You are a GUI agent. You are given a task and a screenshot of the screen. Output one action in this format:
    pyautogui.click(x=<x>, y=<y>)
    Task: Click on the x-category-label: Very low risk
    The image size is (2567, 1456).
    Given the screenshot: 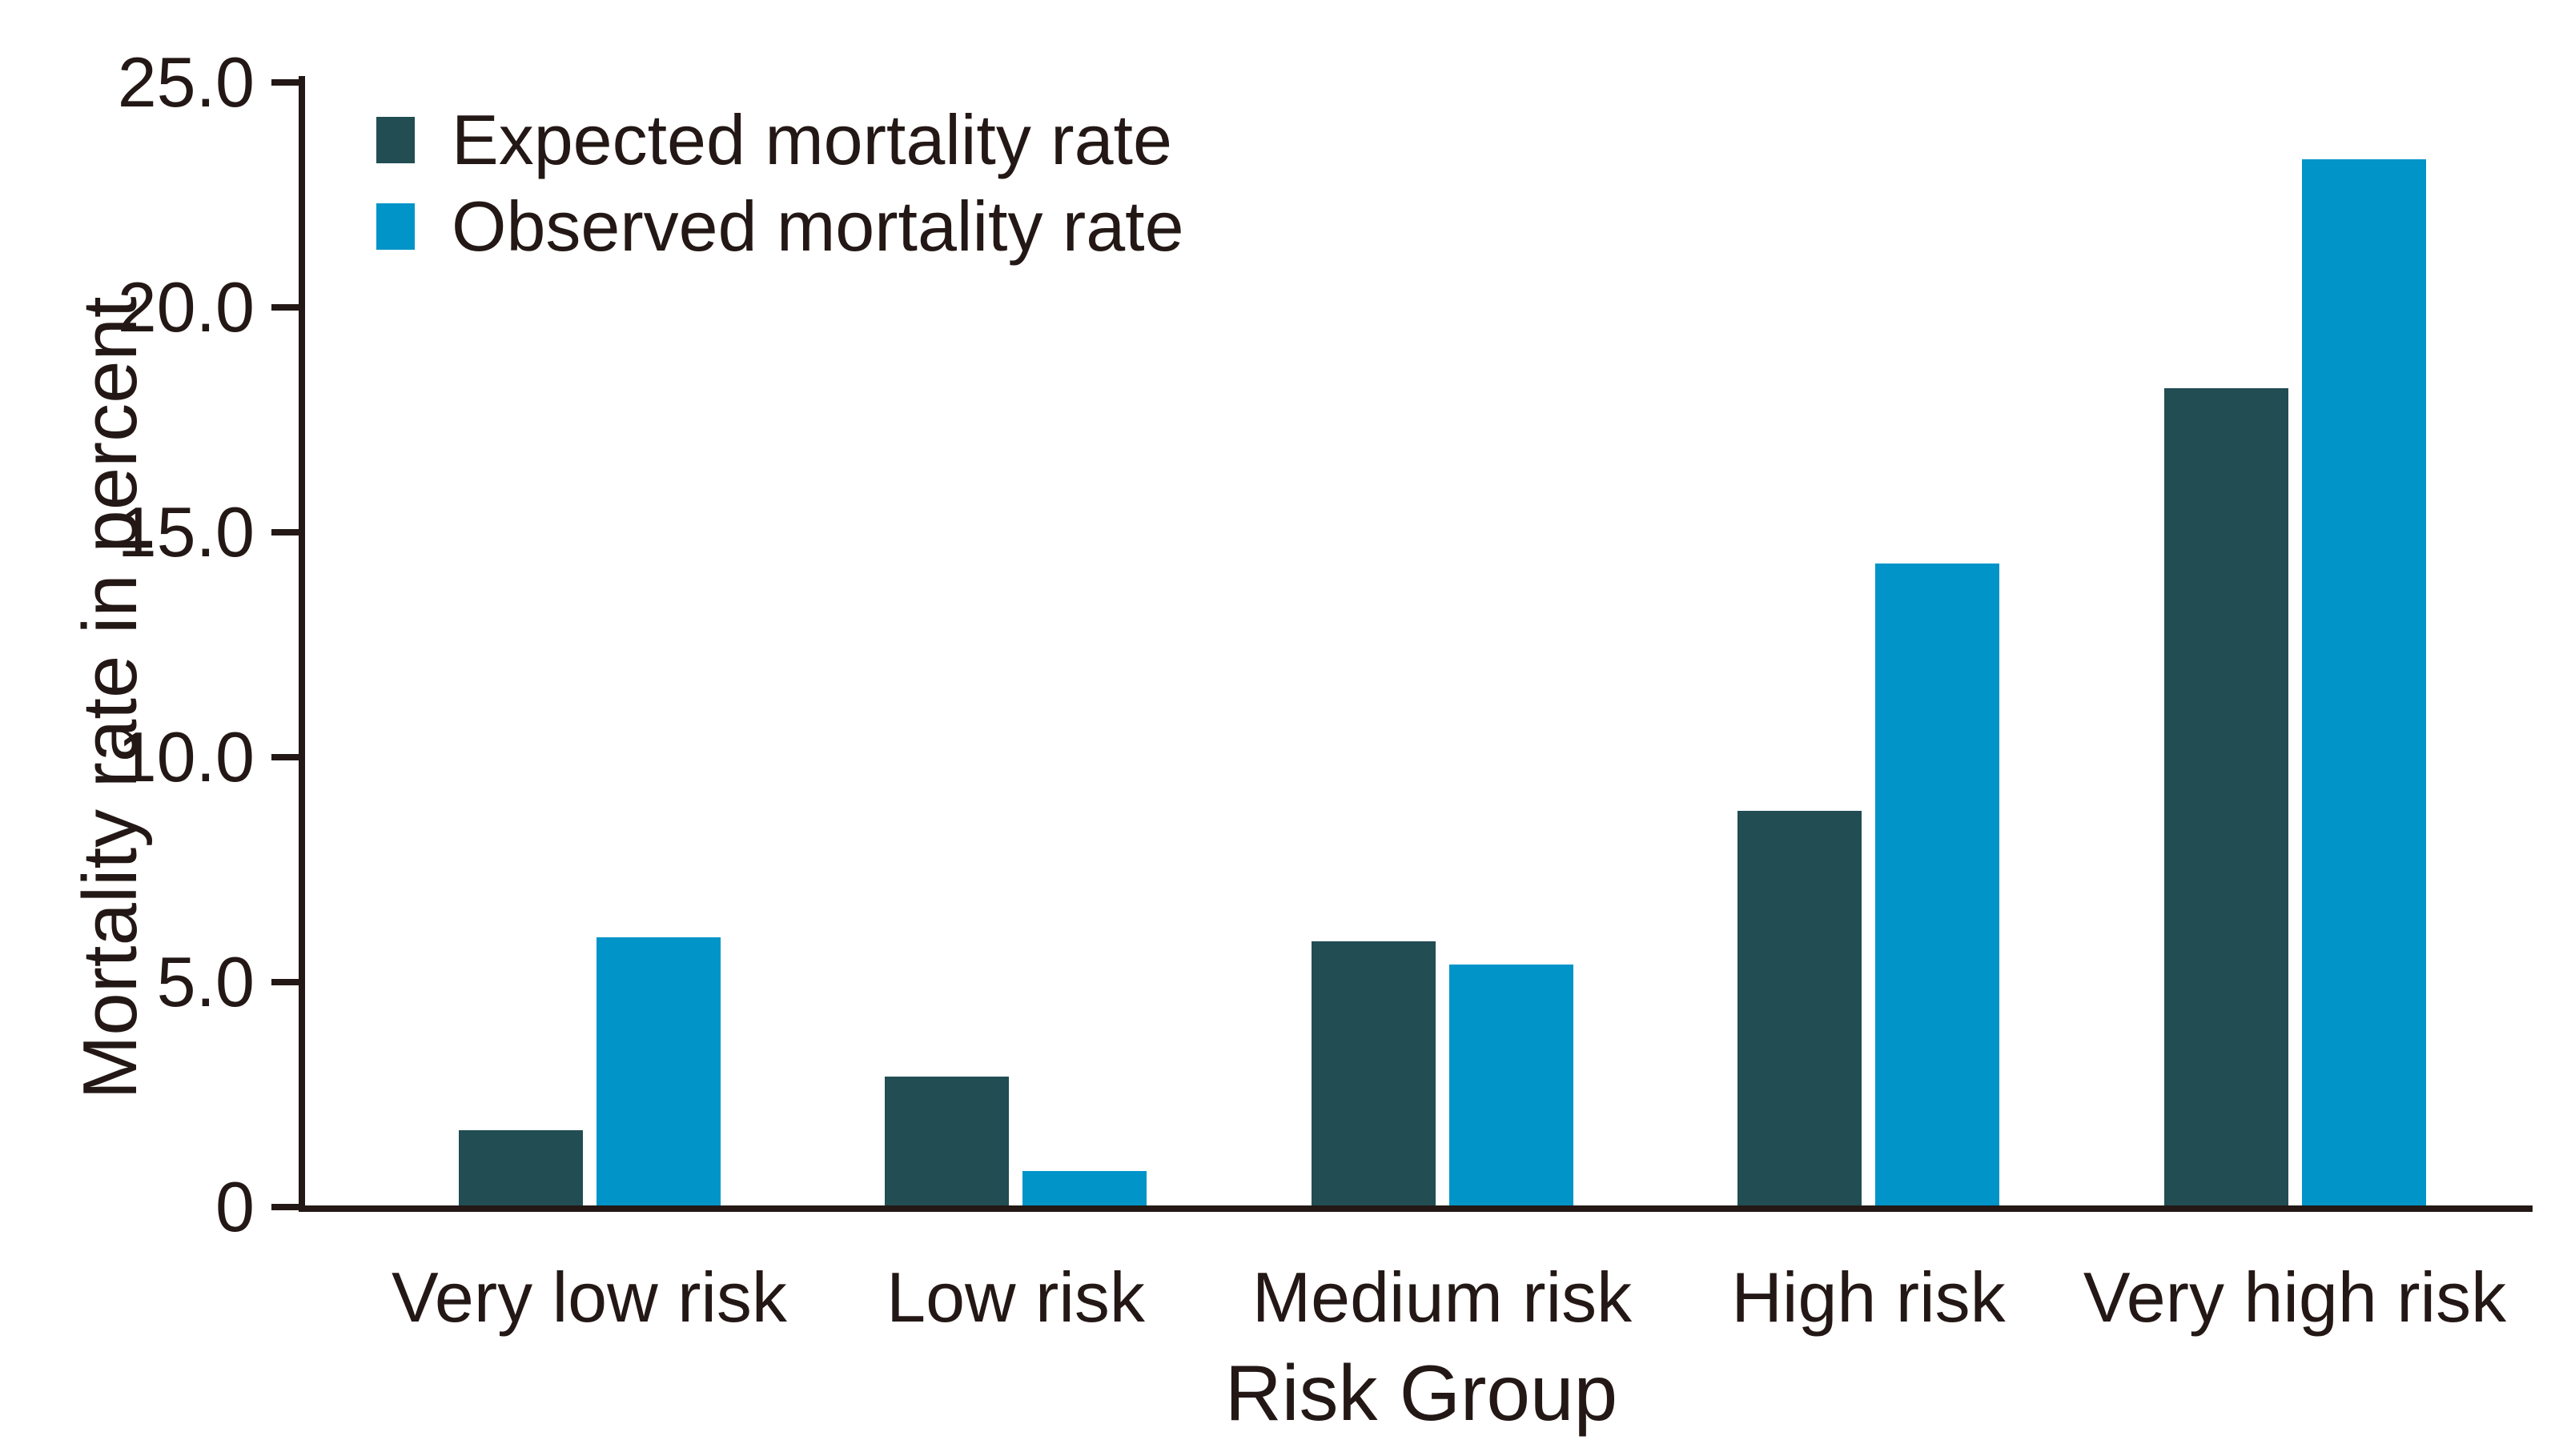 What is the action you would take?
    pyautogui.click(x=589, y=1297)
    